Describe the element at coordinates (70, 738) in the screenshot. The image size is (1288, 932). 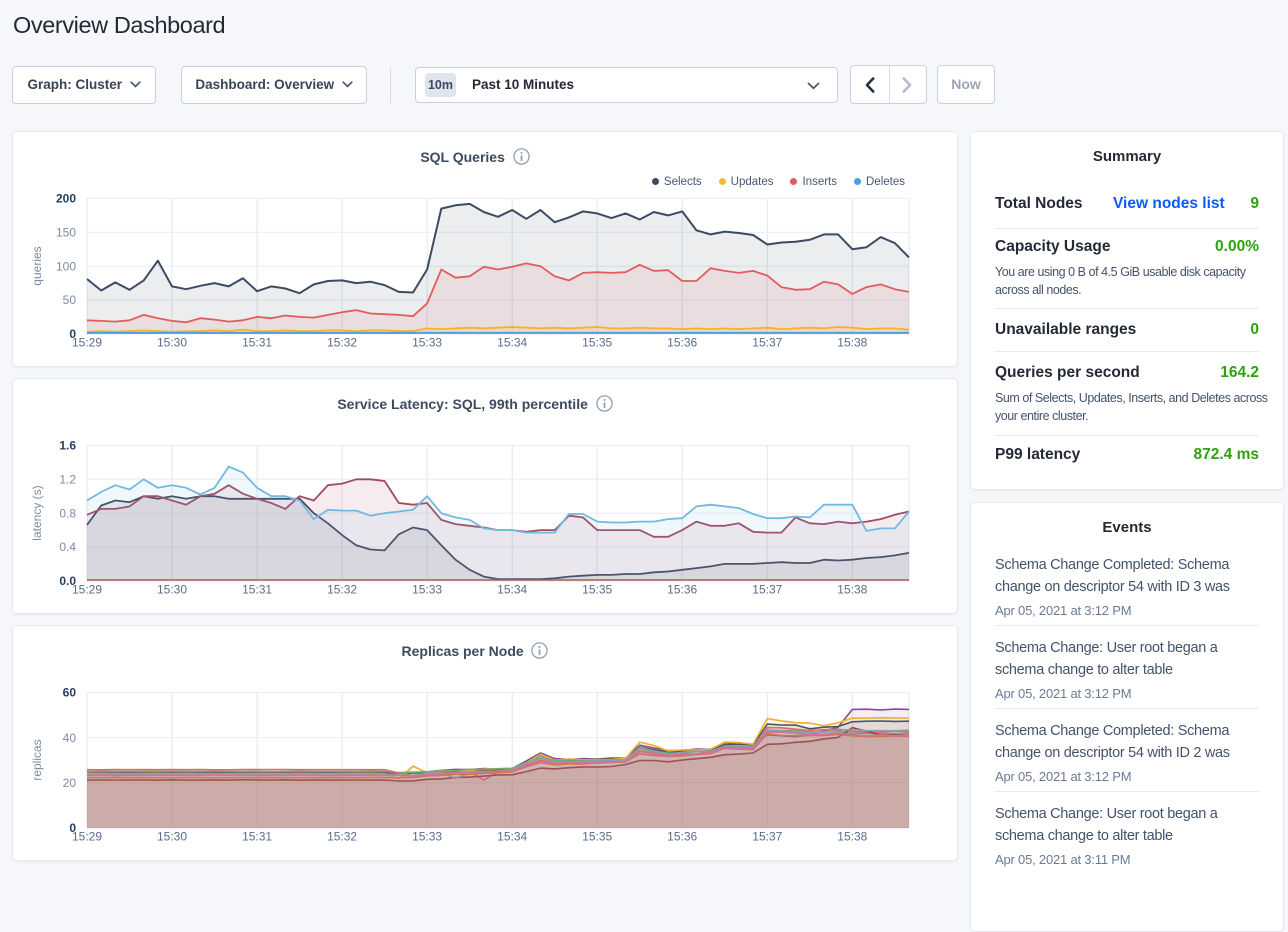
I see `svg-text: 40` at that location.